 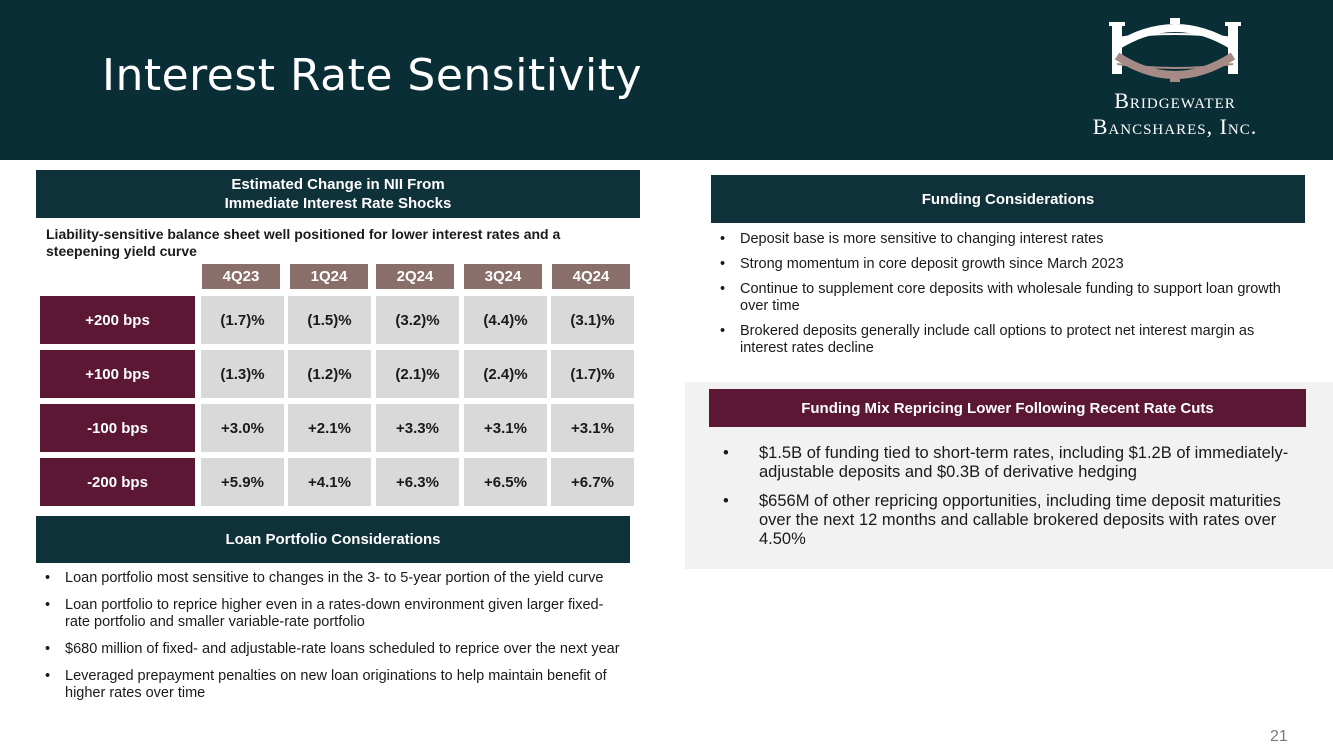 What do you see at coordinates (1175, 50) in the screenshot?
I see `bridge-emblem-icon` at bounding box center [1175, 50].